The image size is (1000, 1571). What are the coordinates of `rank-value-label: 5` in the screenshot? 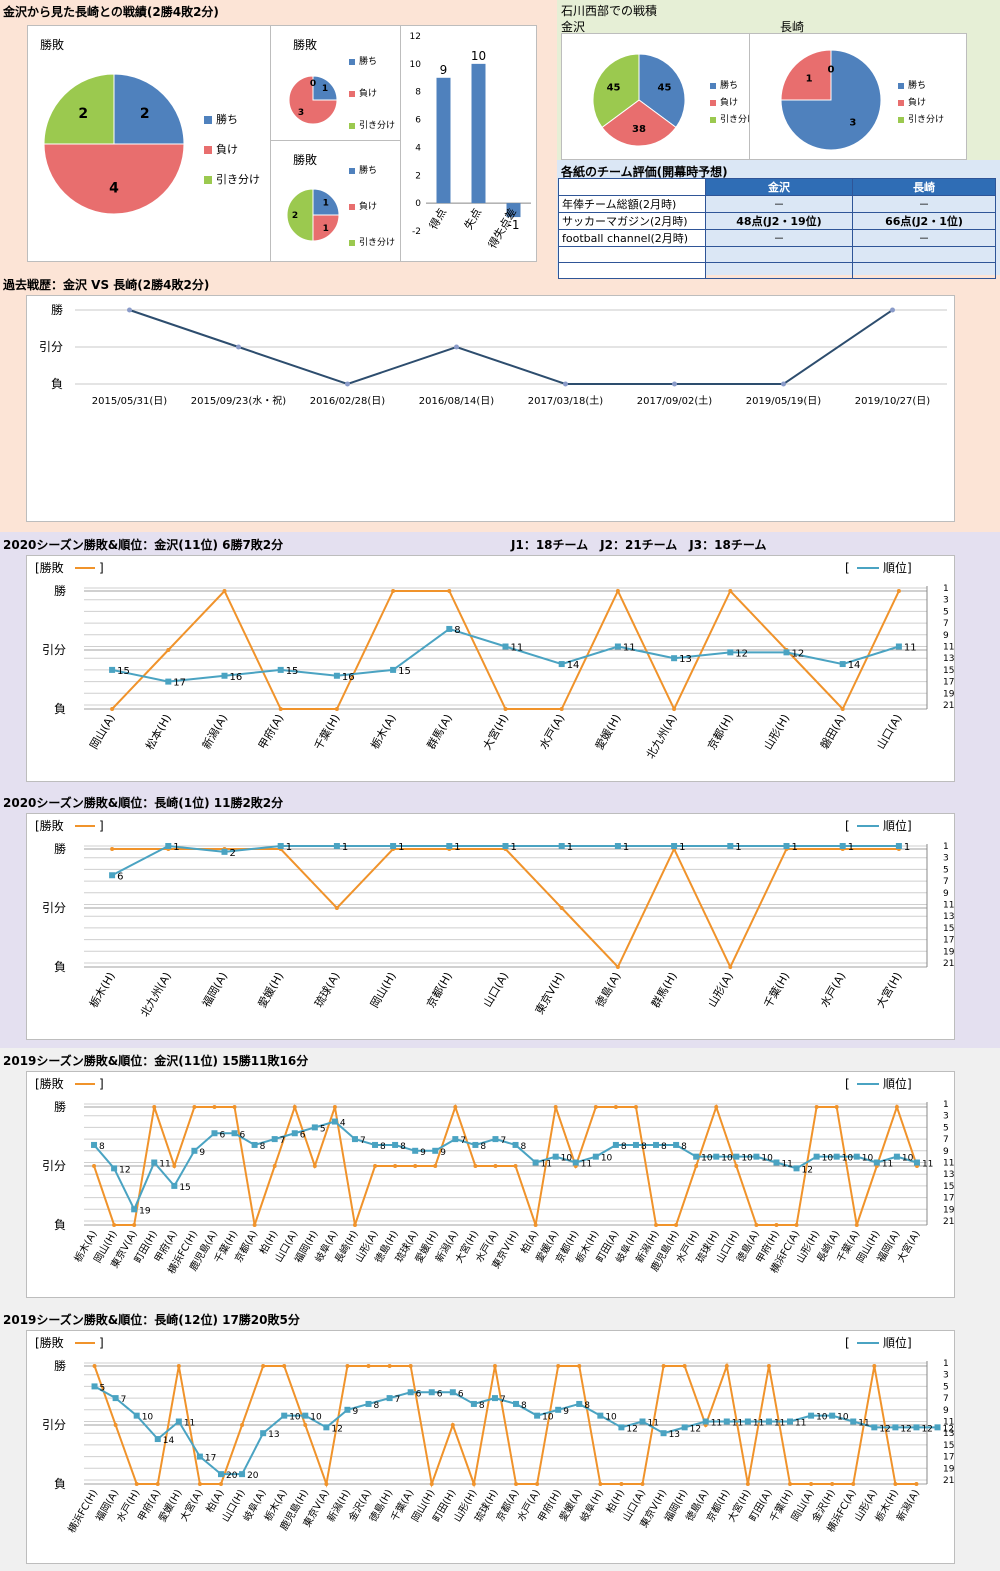 It's located at (323, 1129).